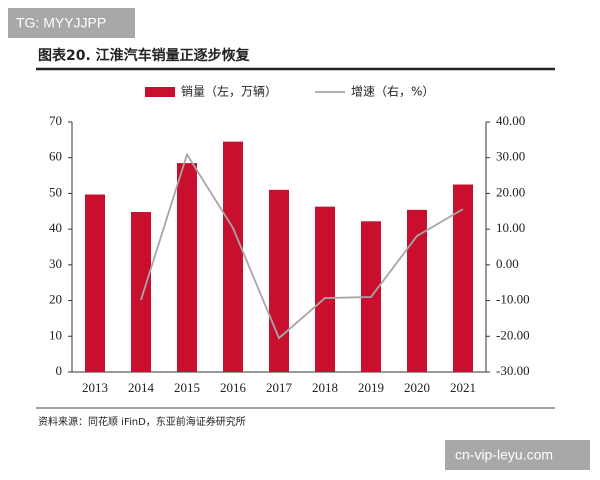  I want to click on y2-tick-label: -10.00, so click(513, 299).